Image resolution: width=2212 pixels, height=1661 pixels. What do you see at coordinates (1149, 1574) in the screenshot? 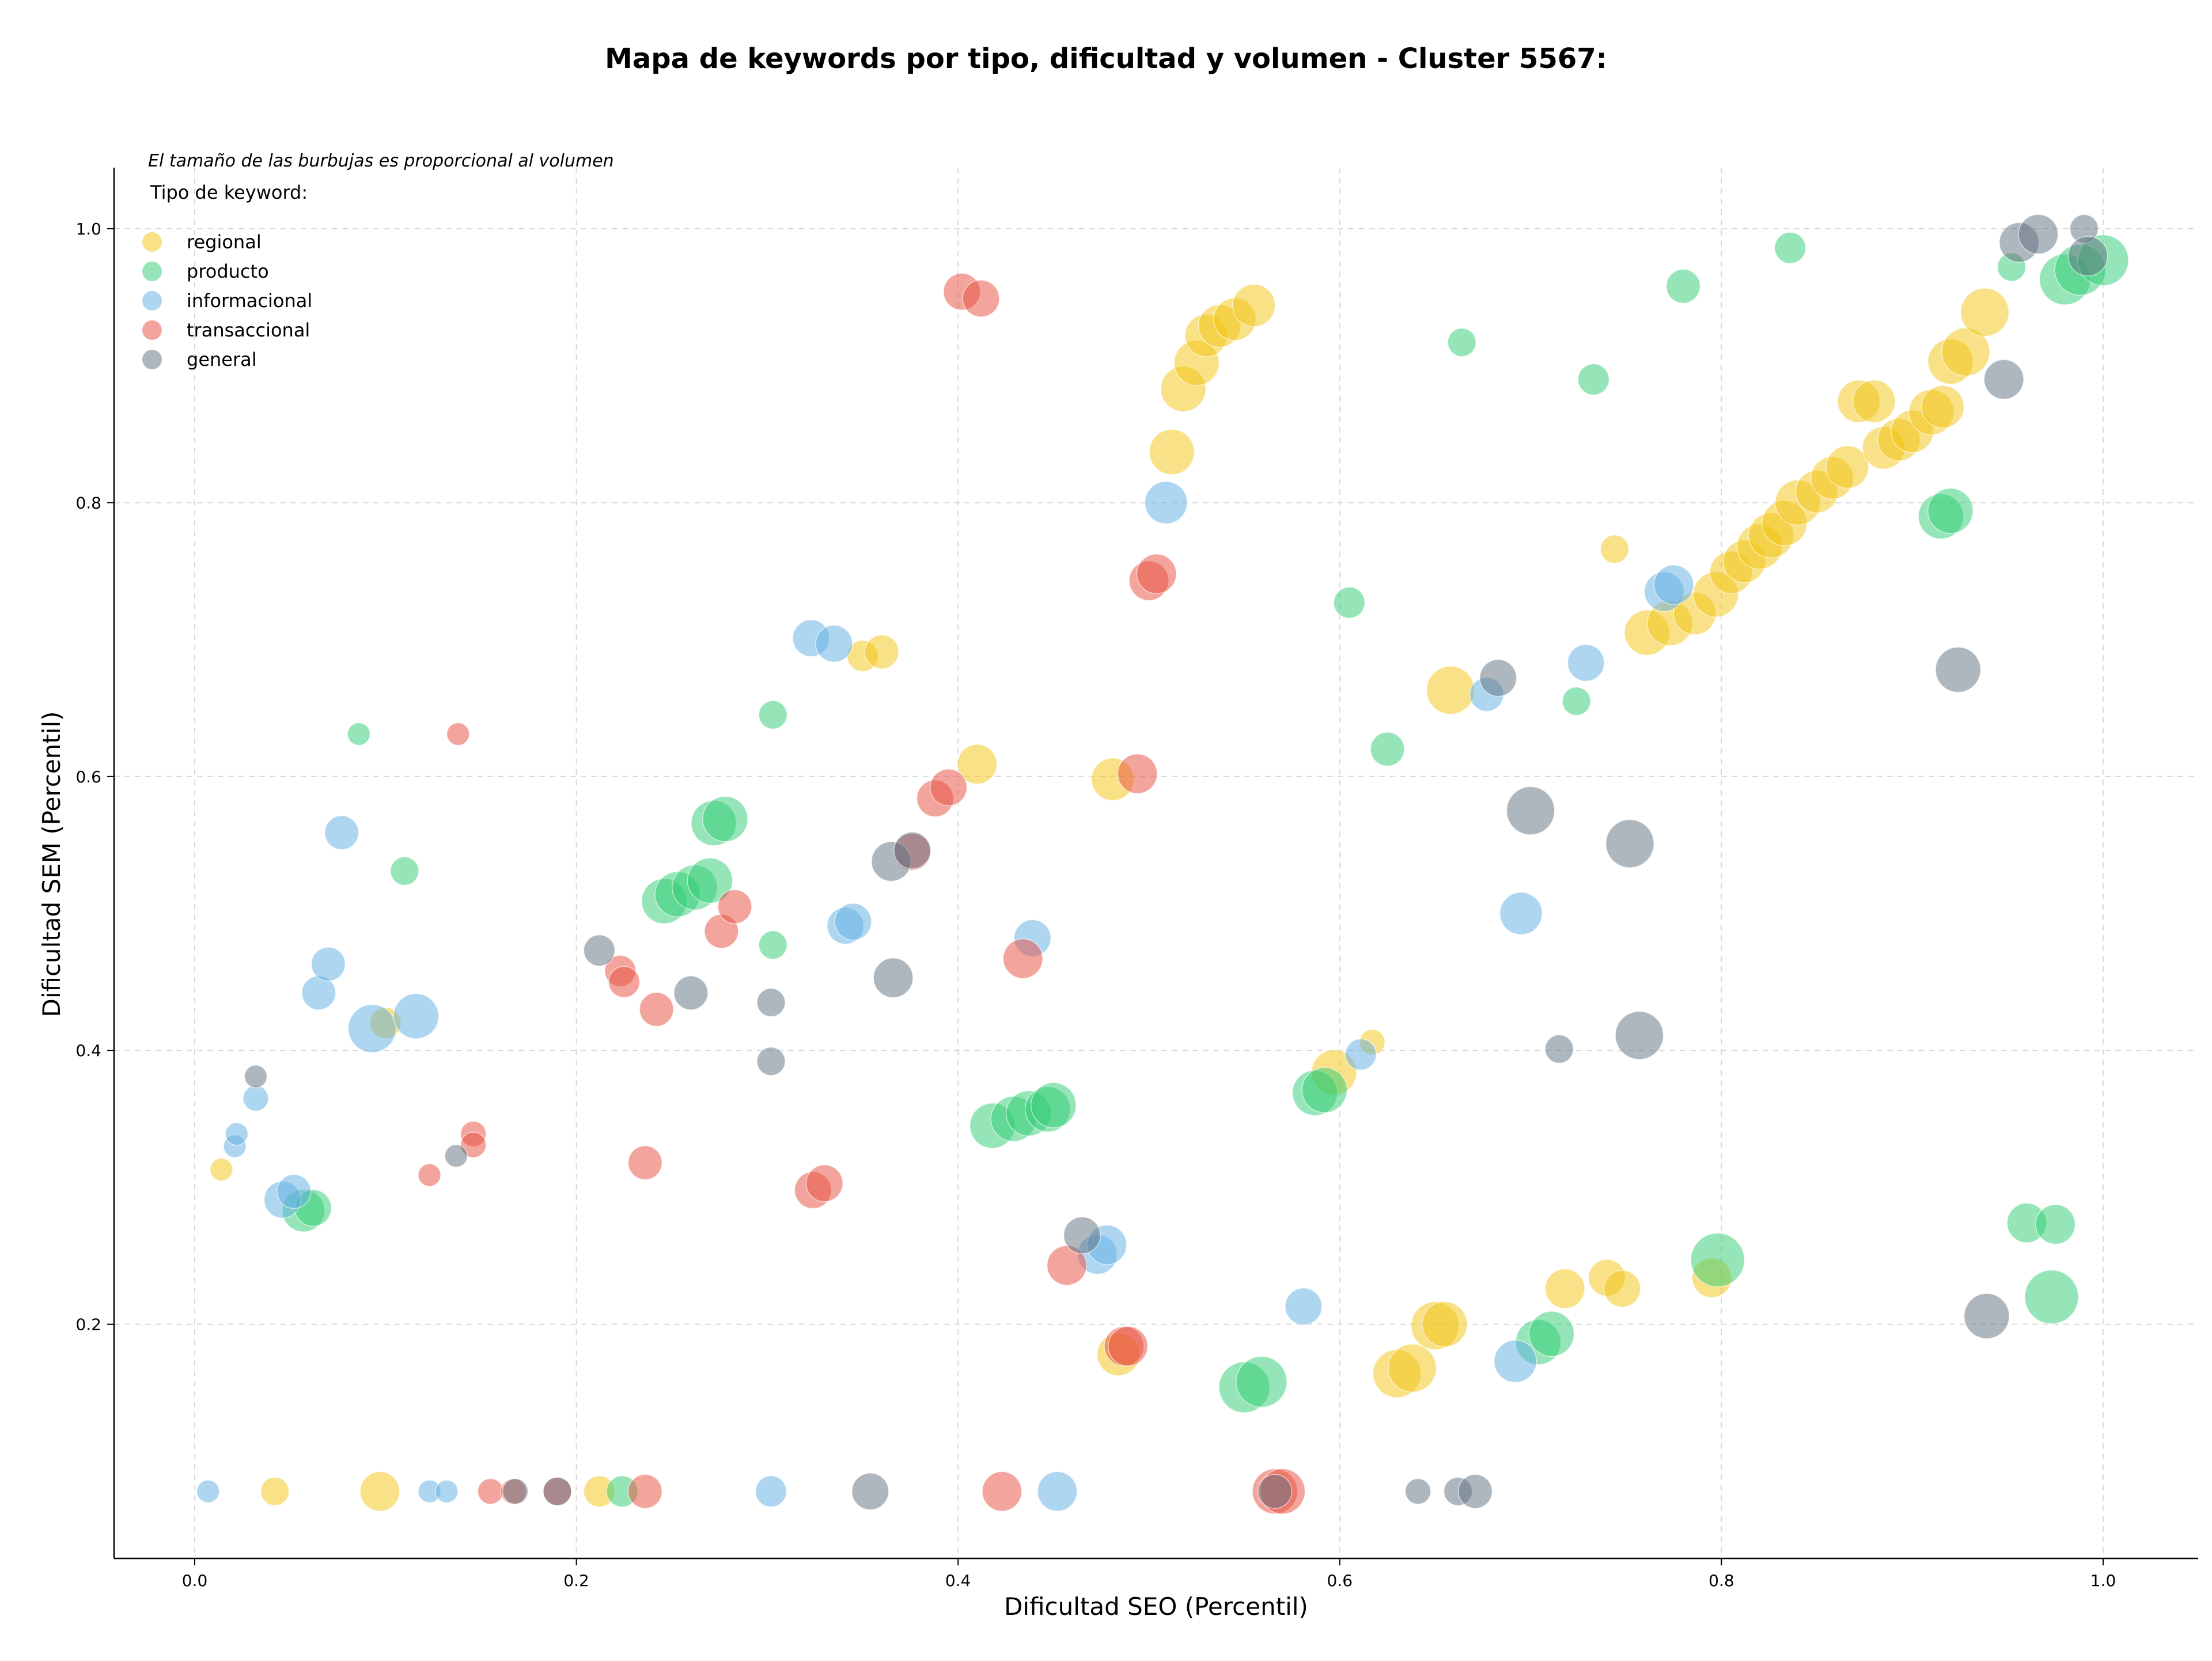
I see `x-axis-ticks: 0.0 0.2 0.4 0.6 0.8 1.0` at bounding box center [1149, 1574].